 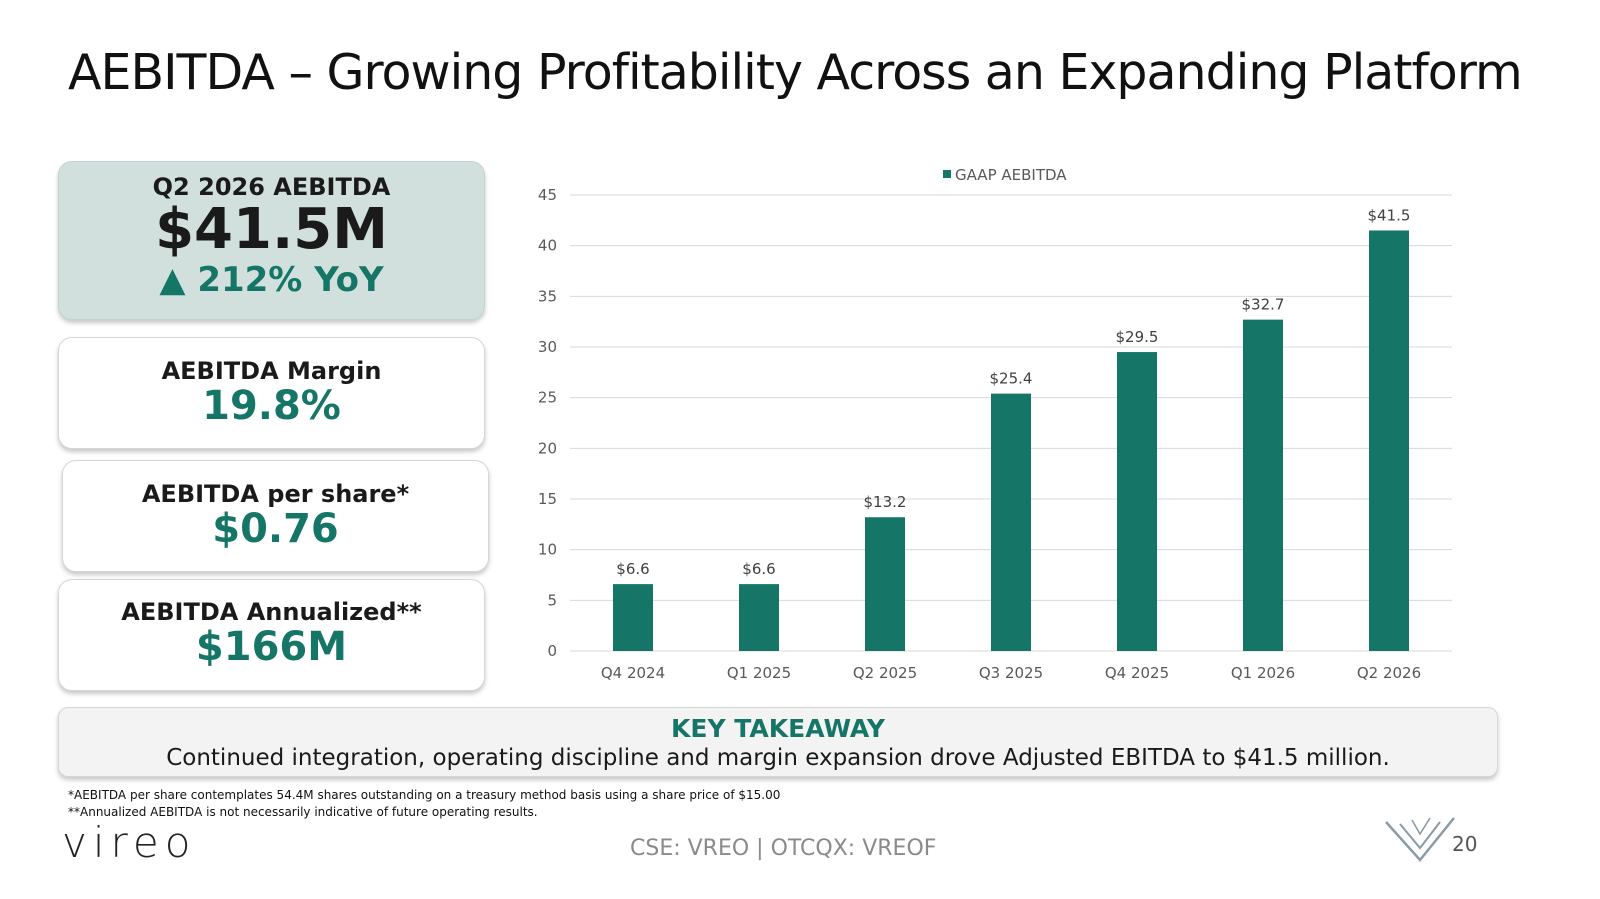 I want to click on q2-2026-aebitda-value: $41.5M, so click(x=271, y=229).